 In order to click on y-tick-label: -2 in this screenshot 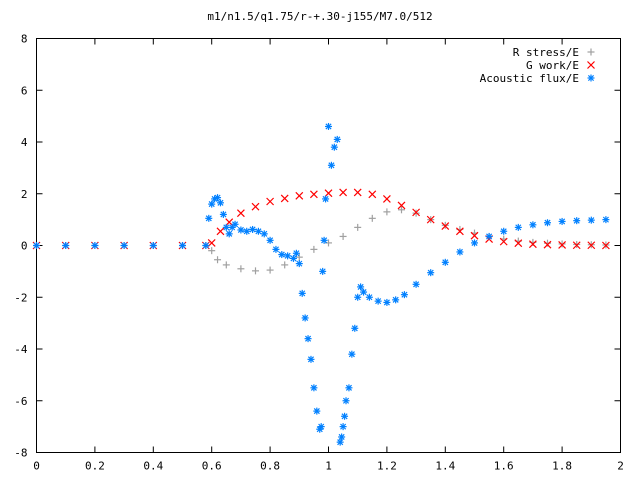, I will do `click(20, 297)`.